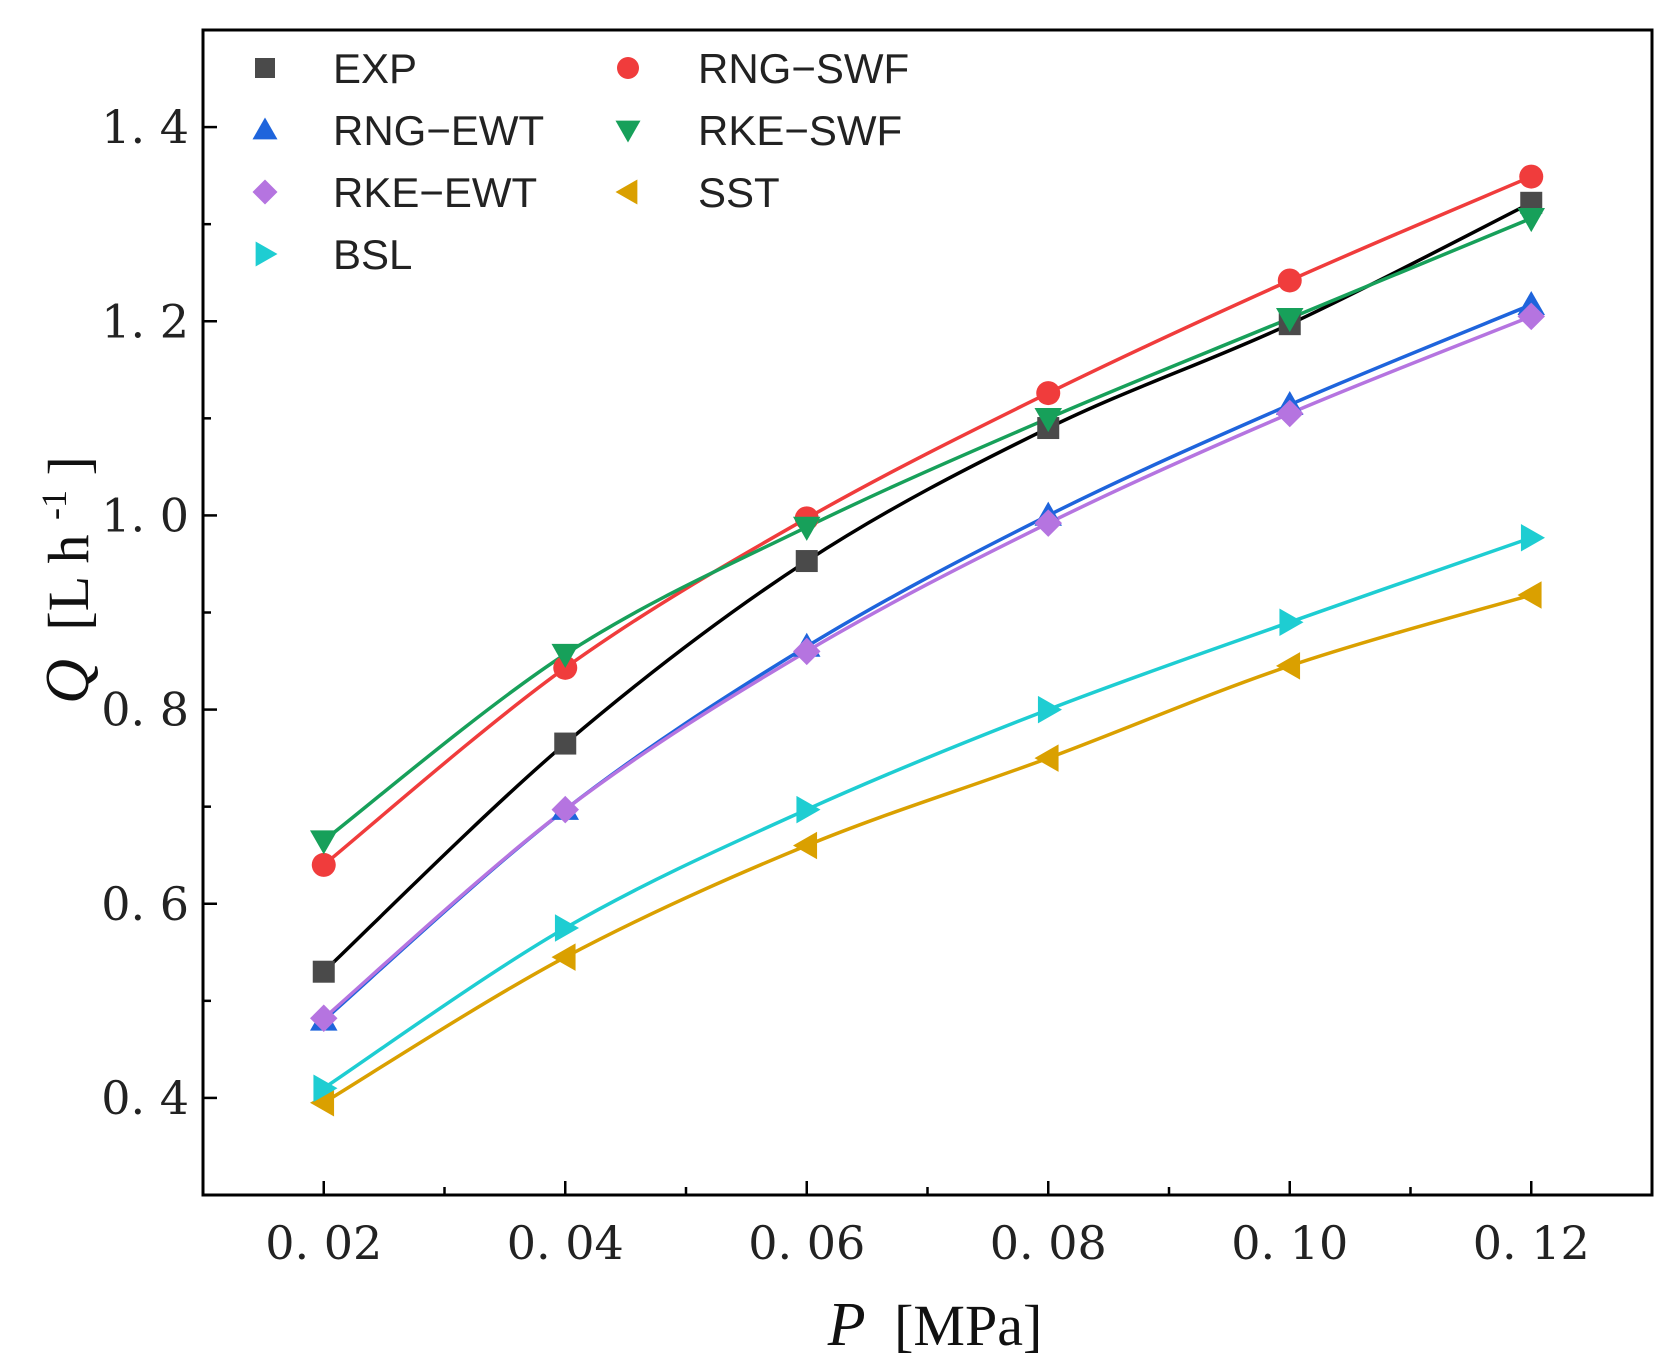  Describe the element at coordinates (323, 1243) in the screenshot. I see `x-tick-label: 0. 02` at that location.